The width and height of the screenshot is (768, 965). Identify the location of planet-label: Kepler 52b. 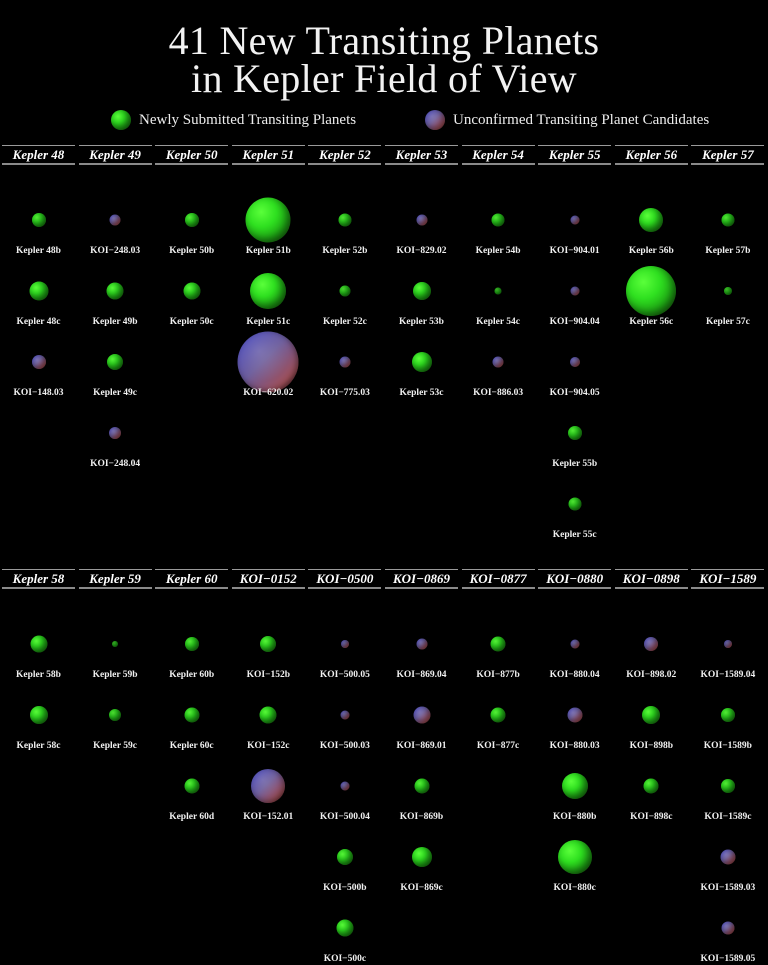
(345, 251).